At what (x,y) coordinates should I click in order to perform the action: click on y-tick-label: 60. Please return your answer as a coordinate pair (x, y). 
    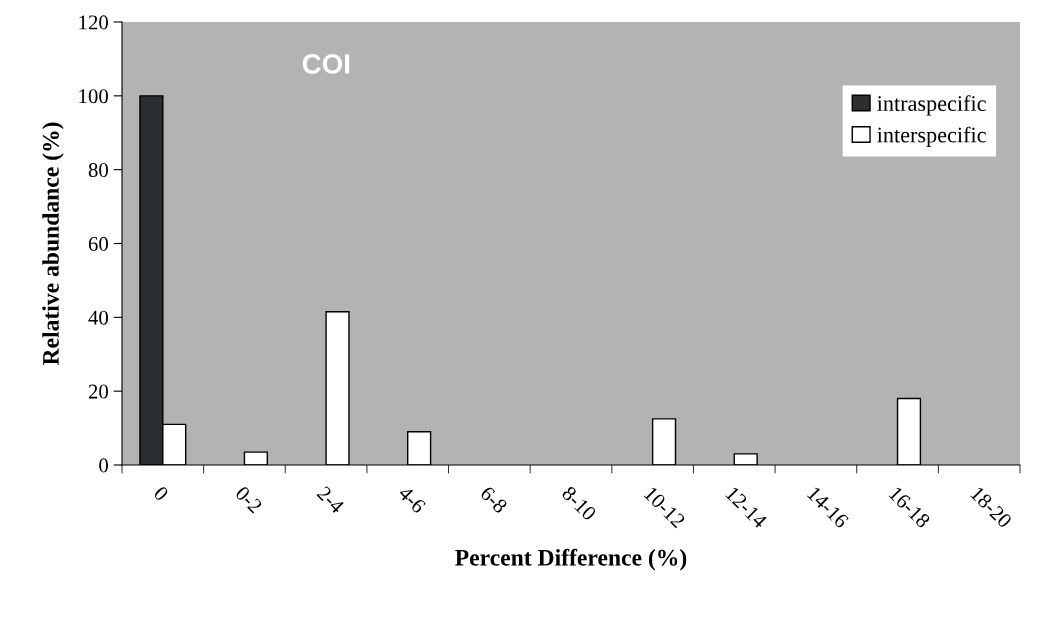
    Looking at the image, I should click on (98, 243).